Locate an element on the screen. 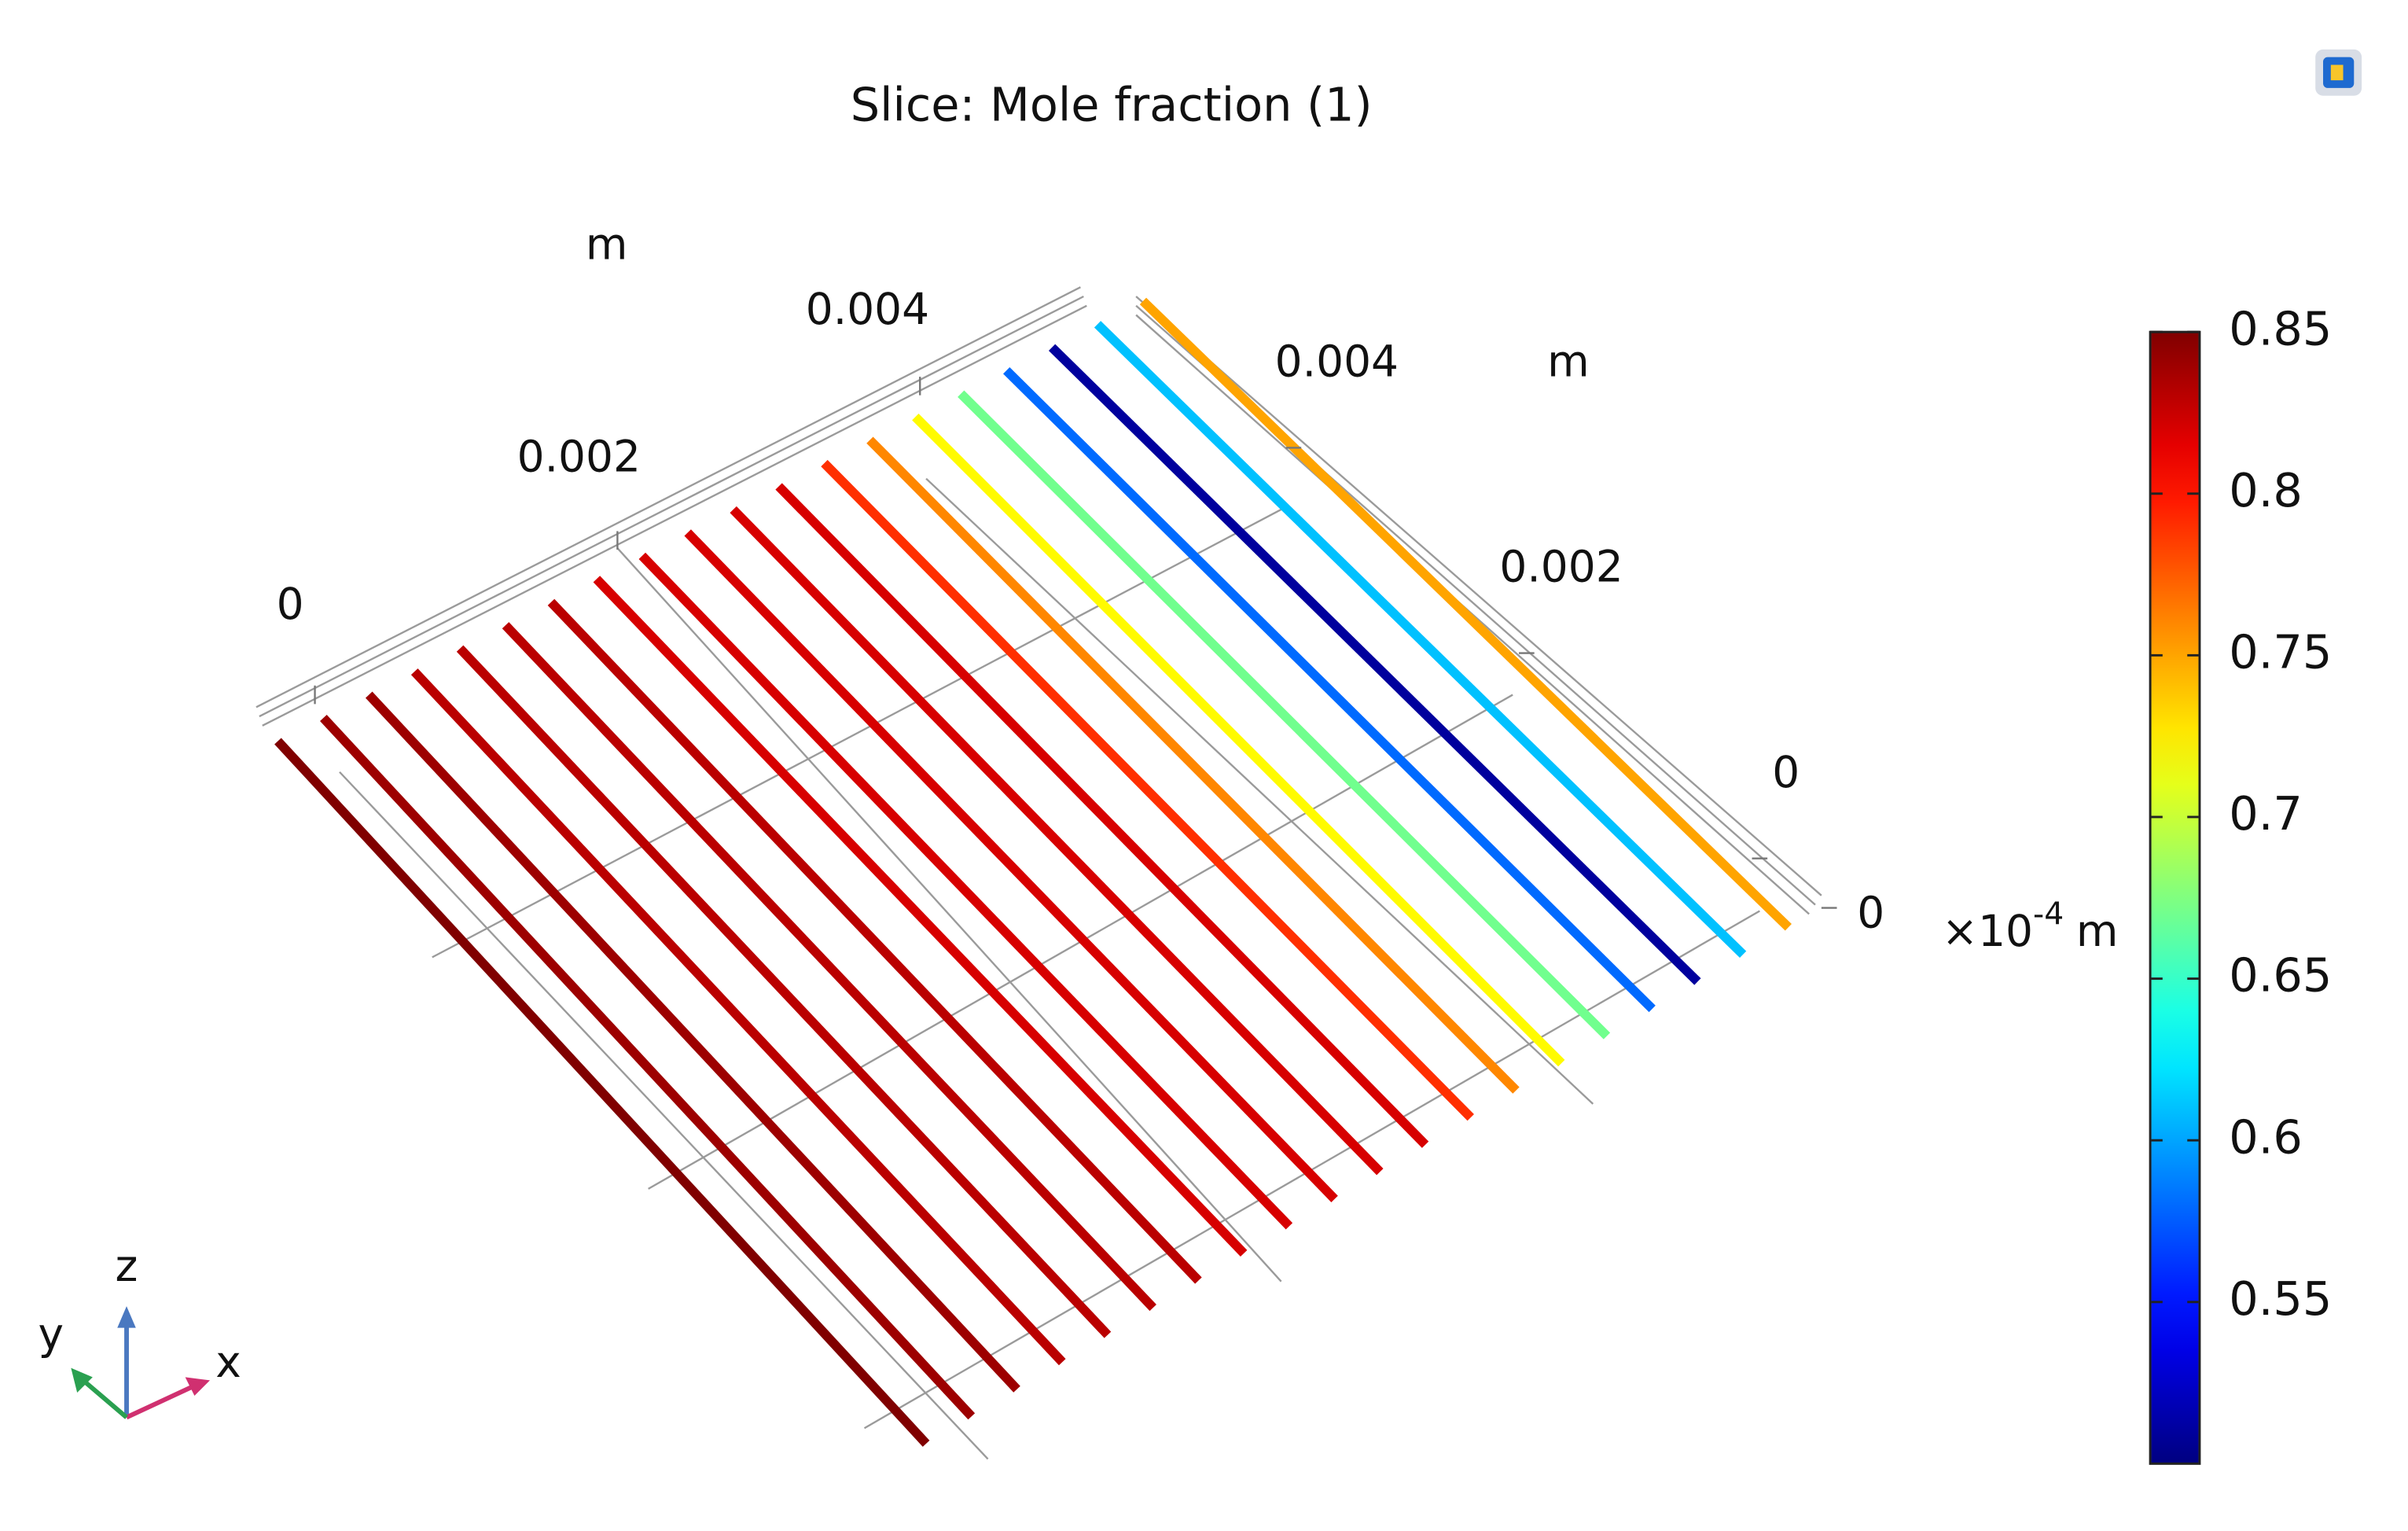 This screenshot has height=1531, width=2408. triad-z: z is located at coordinates (127, 1266).